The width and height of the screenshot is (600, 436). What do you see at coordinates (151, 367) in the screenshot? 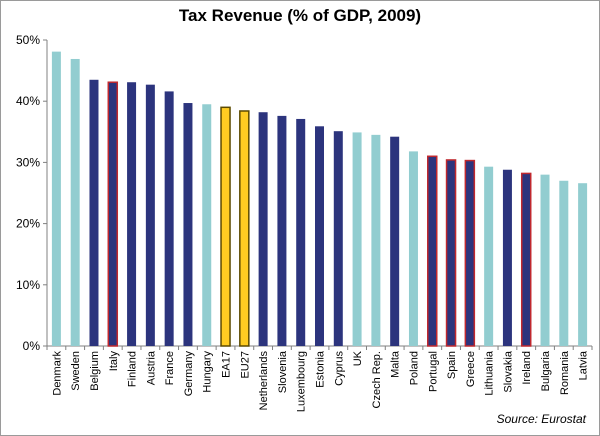
I see `x-tick-label: Austria` at bounding box center [151, 367].